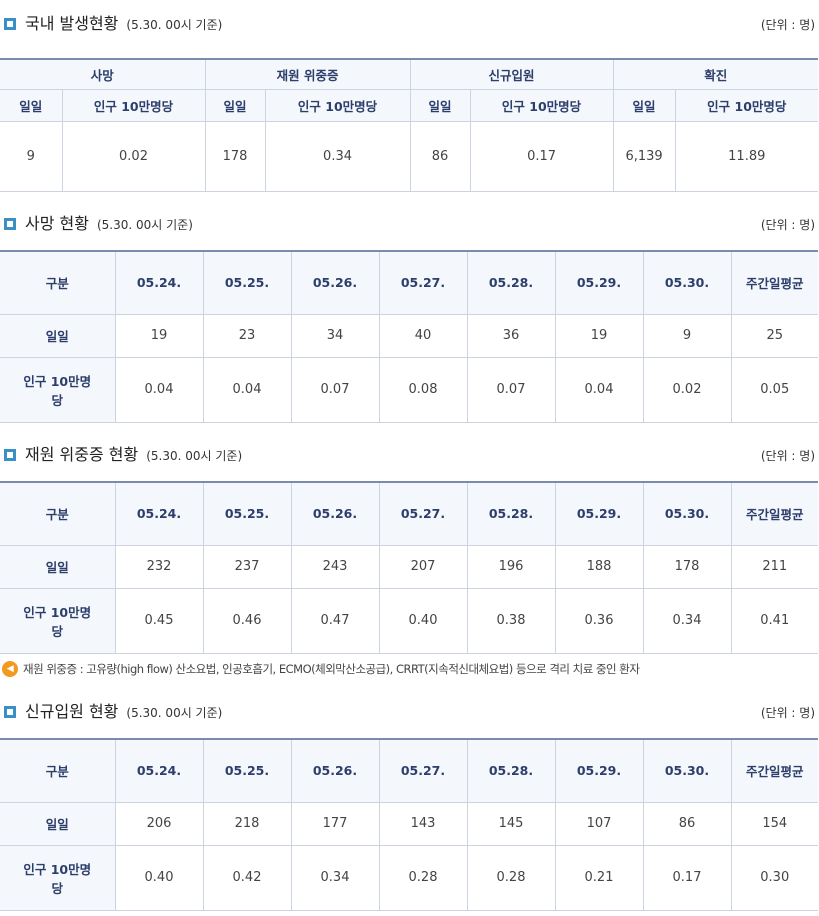 This screenshot has width=819, height=916. What do you see at coordinates (774, 620) in the screenshot?
I see `cell-per-100k: 0.41` at bounding box center [774, 620].